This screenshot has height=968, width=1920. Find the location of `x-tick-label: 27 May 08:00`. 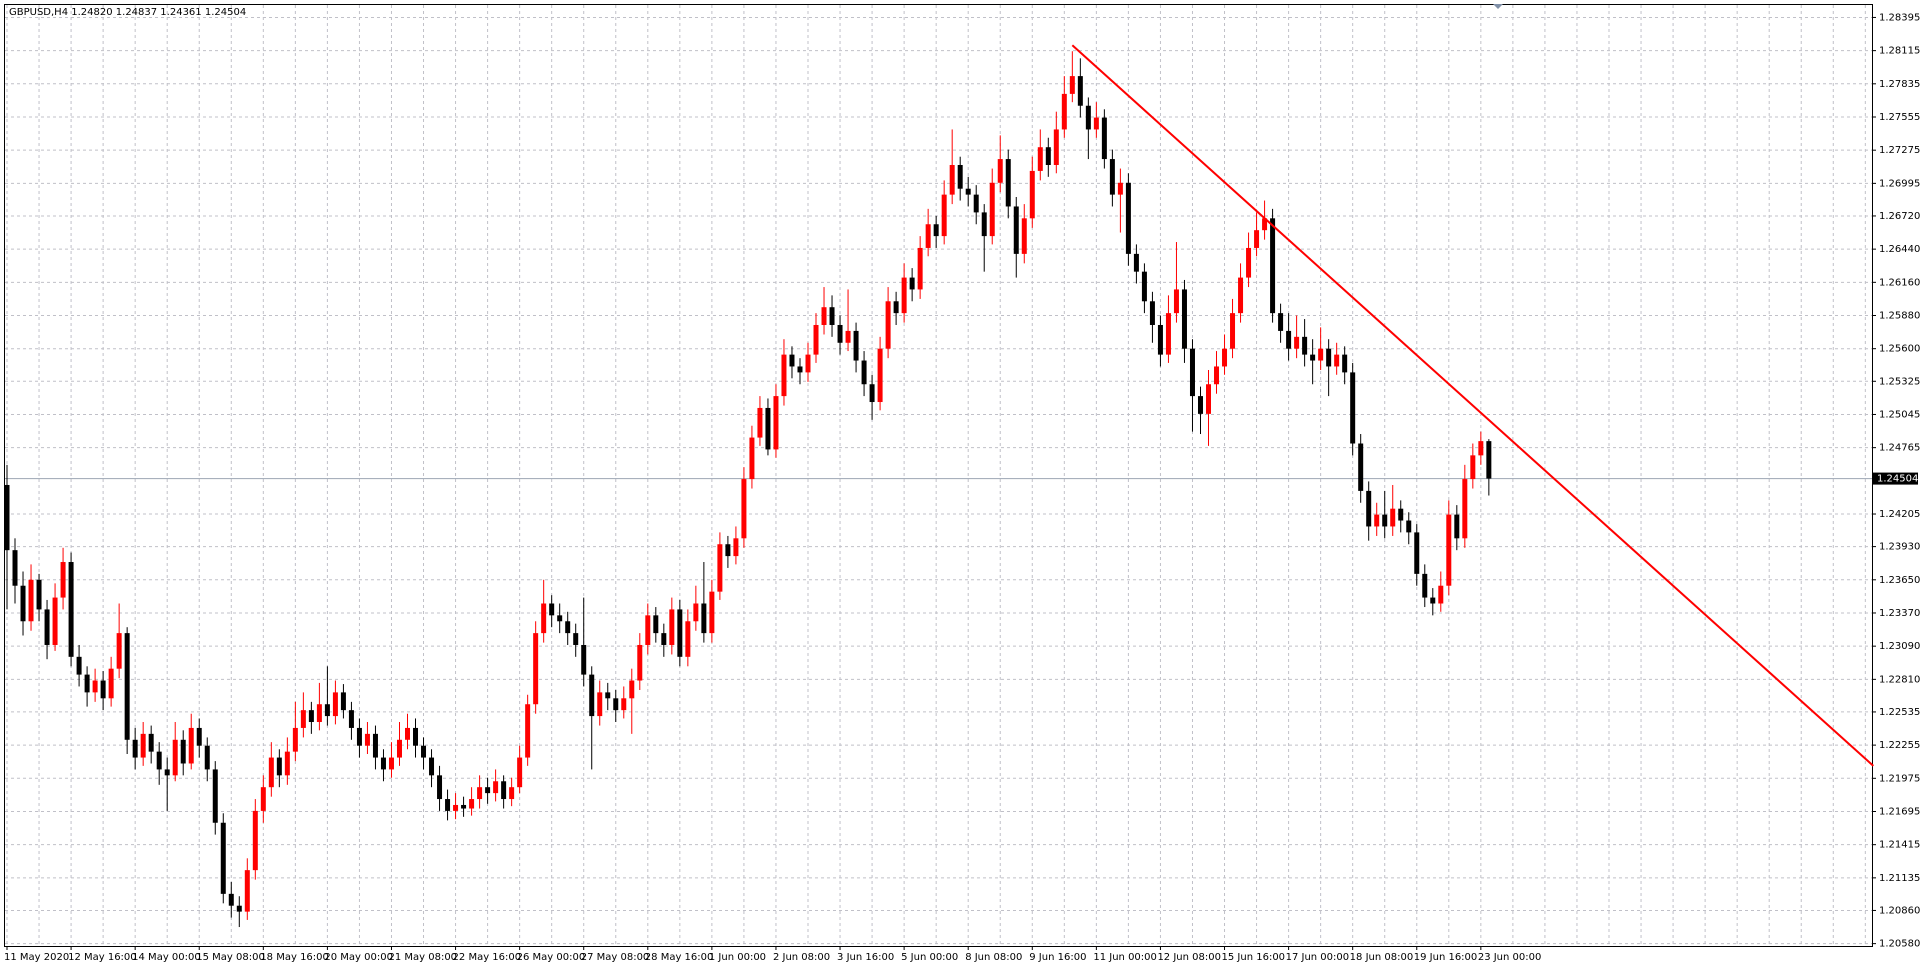

x-tick-label: 27 May 08:00 is located at coordinates (615, 957).